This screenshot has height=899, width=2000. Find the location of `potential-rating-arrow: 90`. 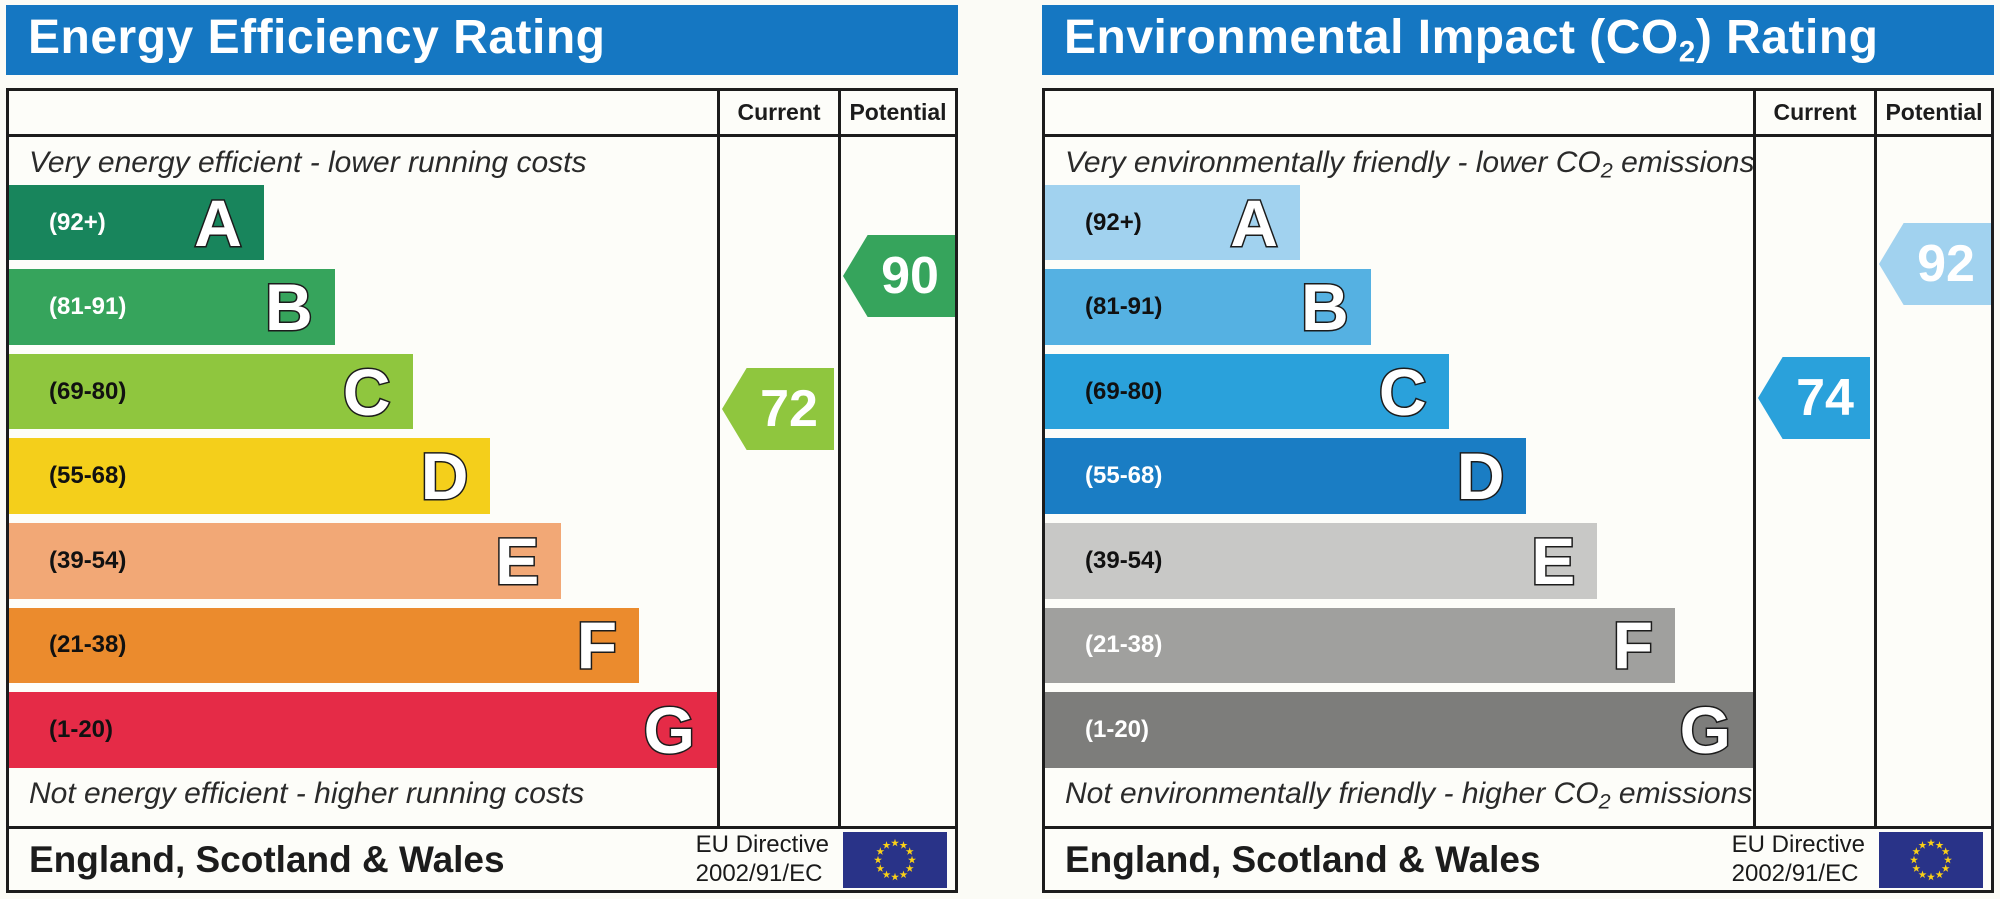

potential-rating-arrow: 90 is located at coordinates (899, 276).